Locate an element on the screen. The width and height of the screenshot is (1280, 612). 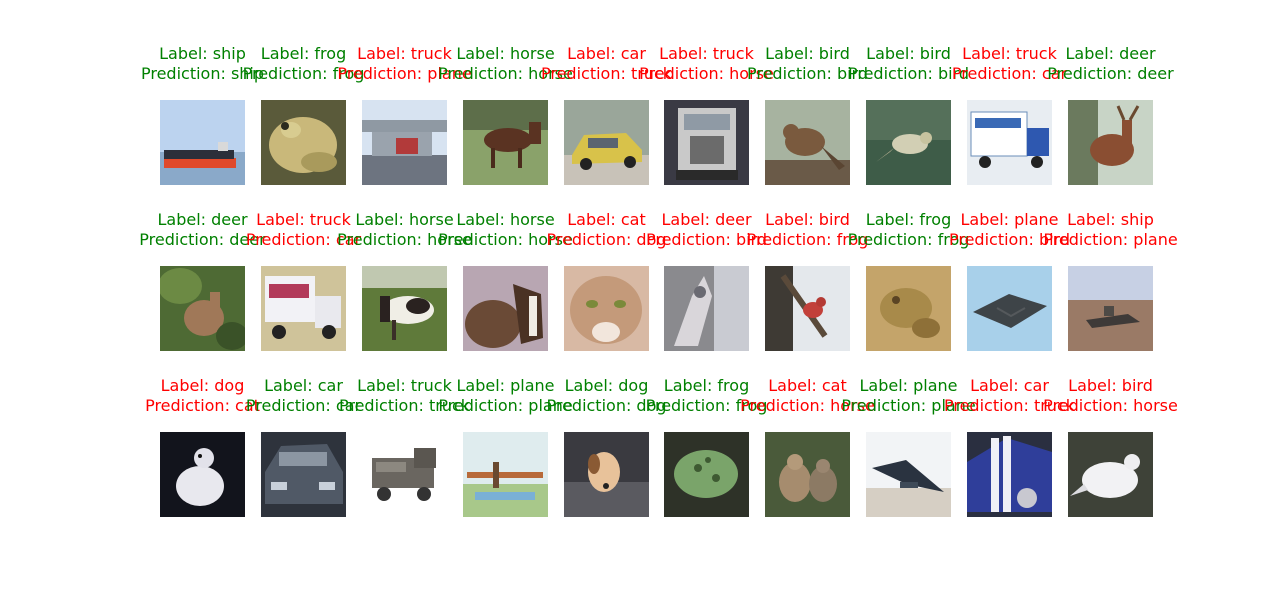
prediction-cell: Label: truck Prediction: horse is located at coordinates (706, 114).